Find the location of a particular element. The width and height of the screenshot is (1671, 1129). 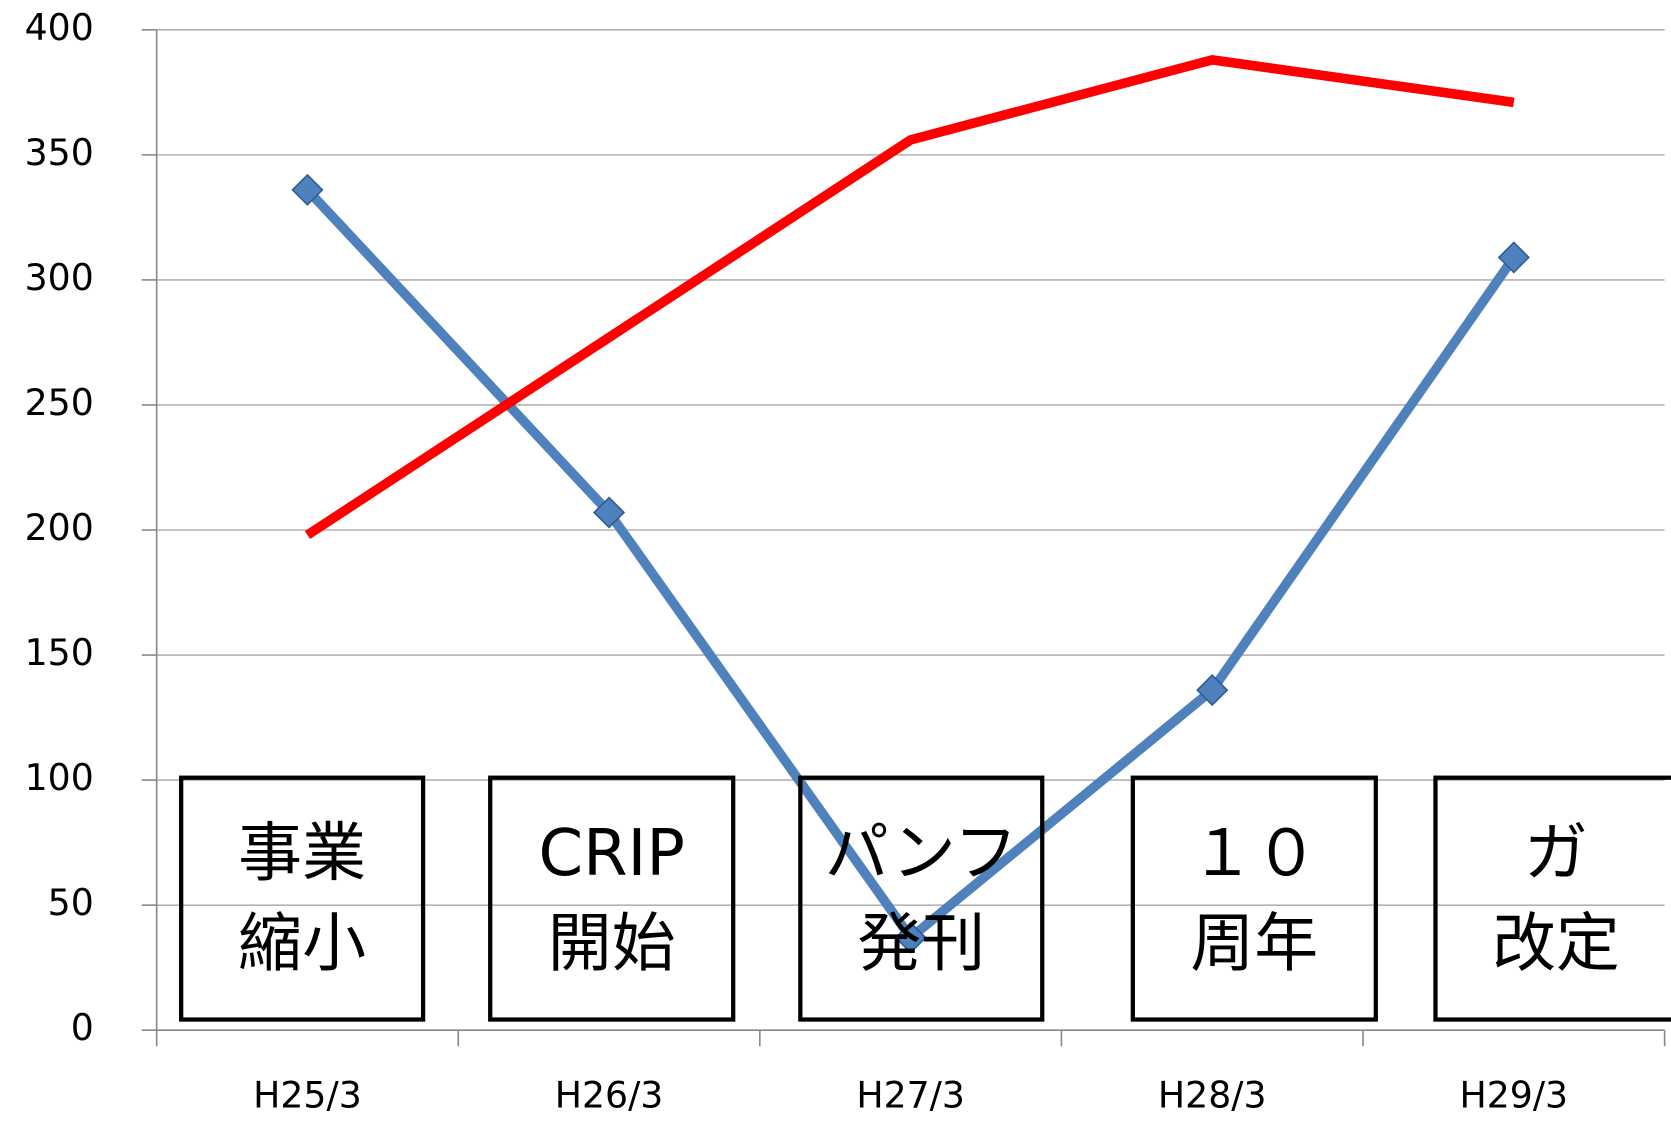

y-tick-label: 300 is located at coordinates (59, 277).